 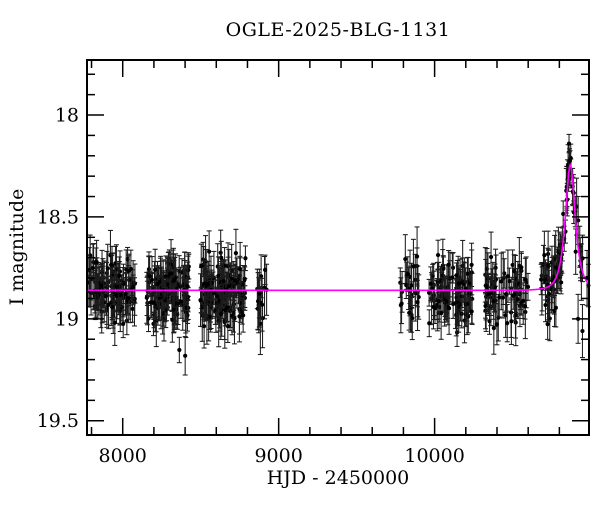 What do you see at coordinates (278, 456) in the screenshot?
I see `tick-label: 9000` at bounding box center [278, 456].